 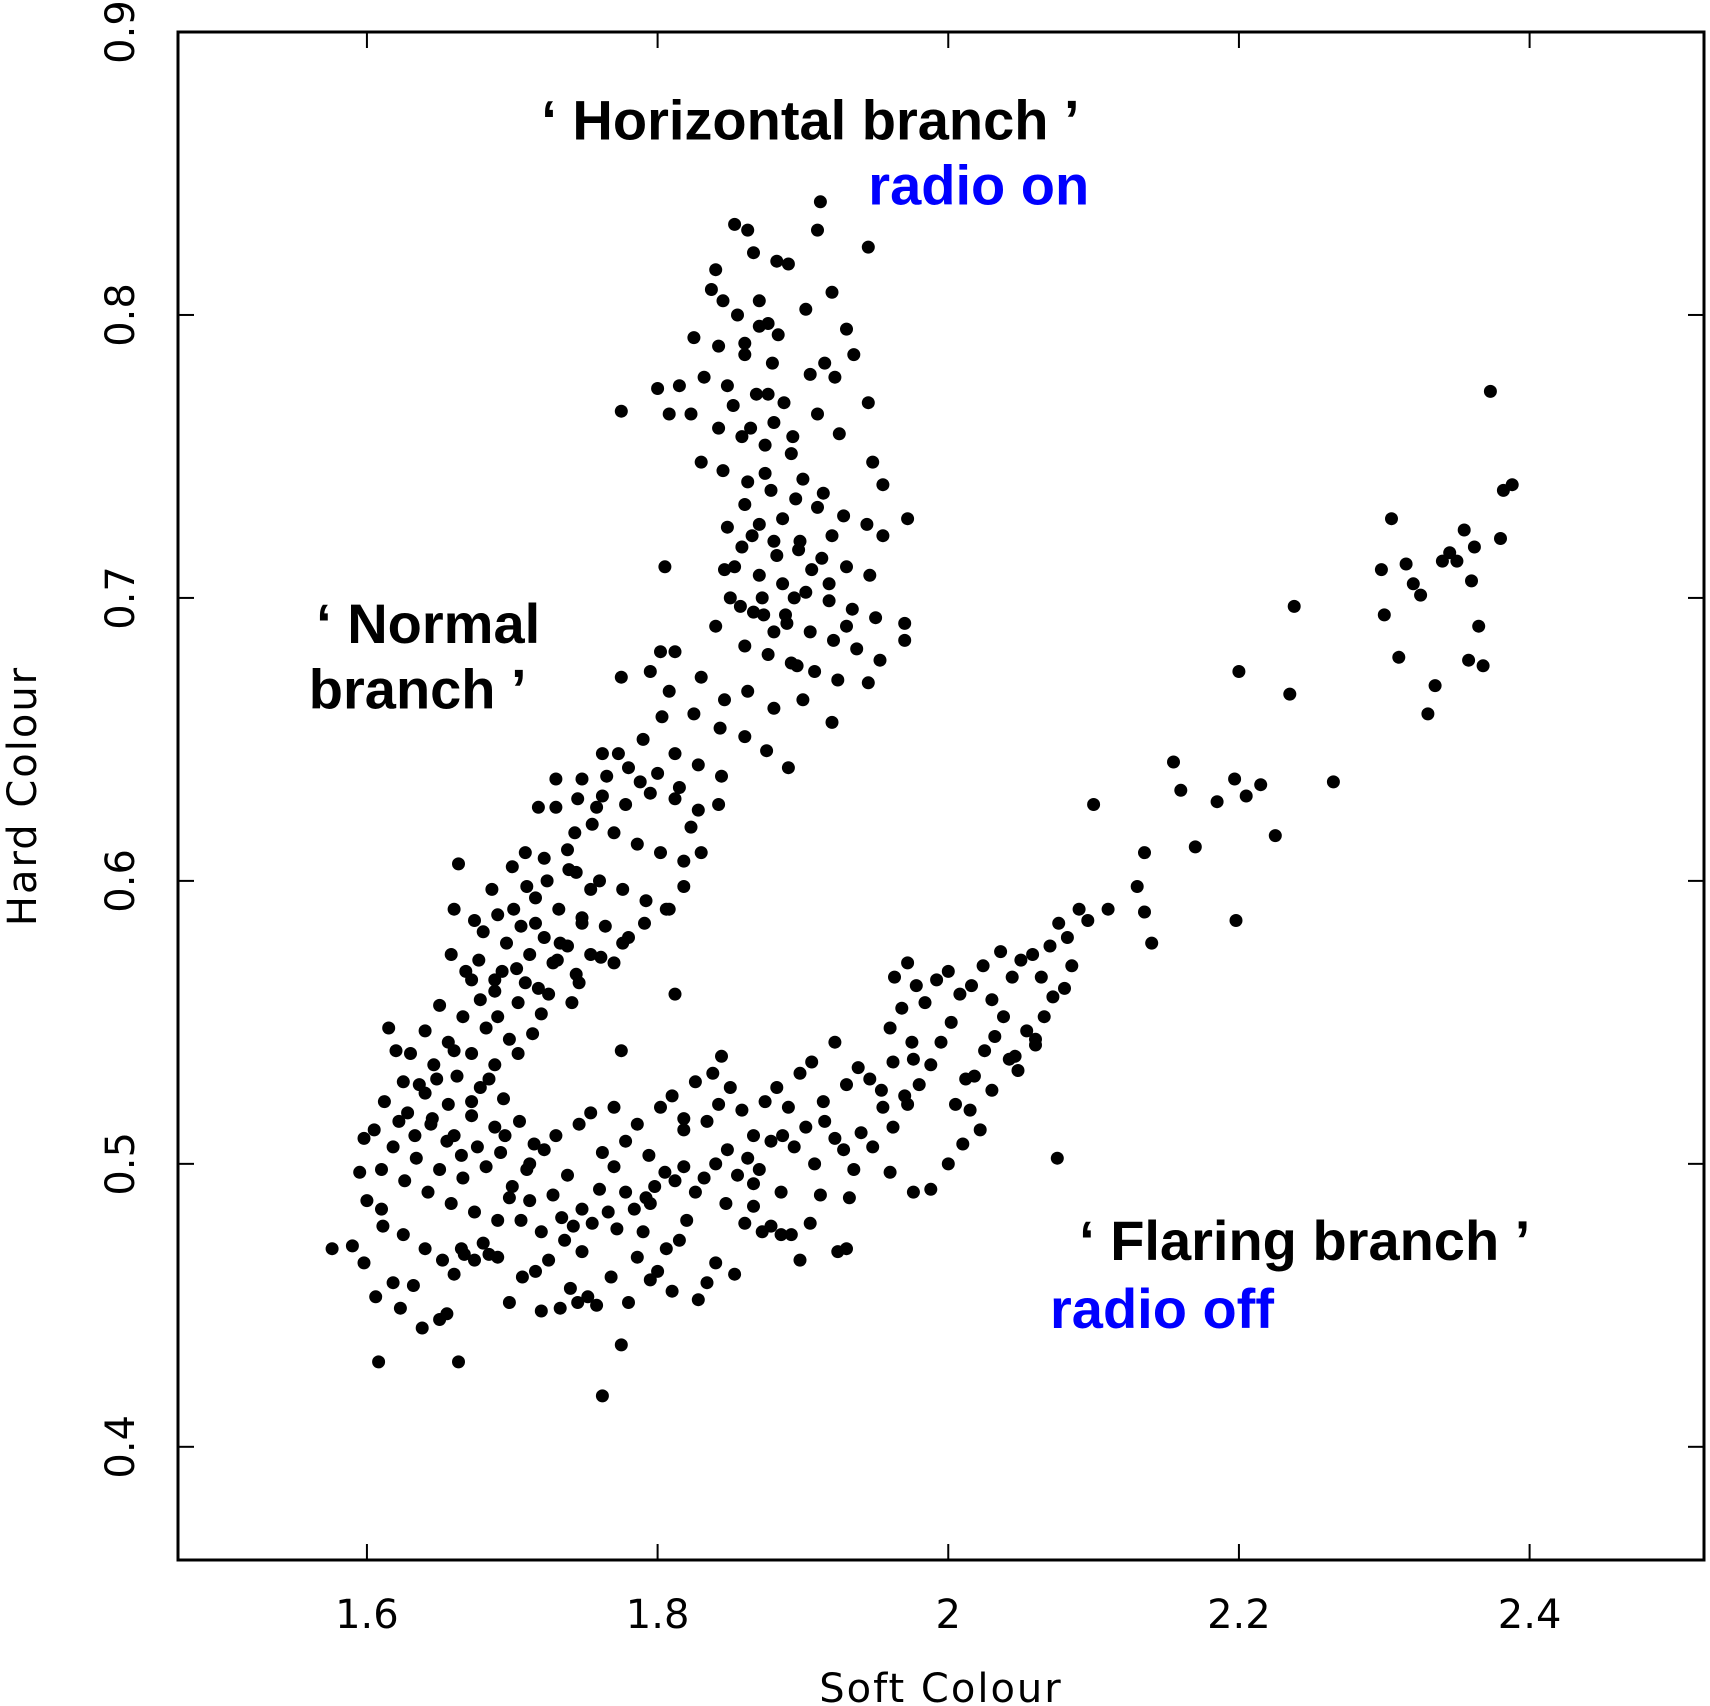 What do you see at coordinates (121, 1447) in the screenshot?
I see `y-tick-label: 0.4` at bounding box center [121, 1447].